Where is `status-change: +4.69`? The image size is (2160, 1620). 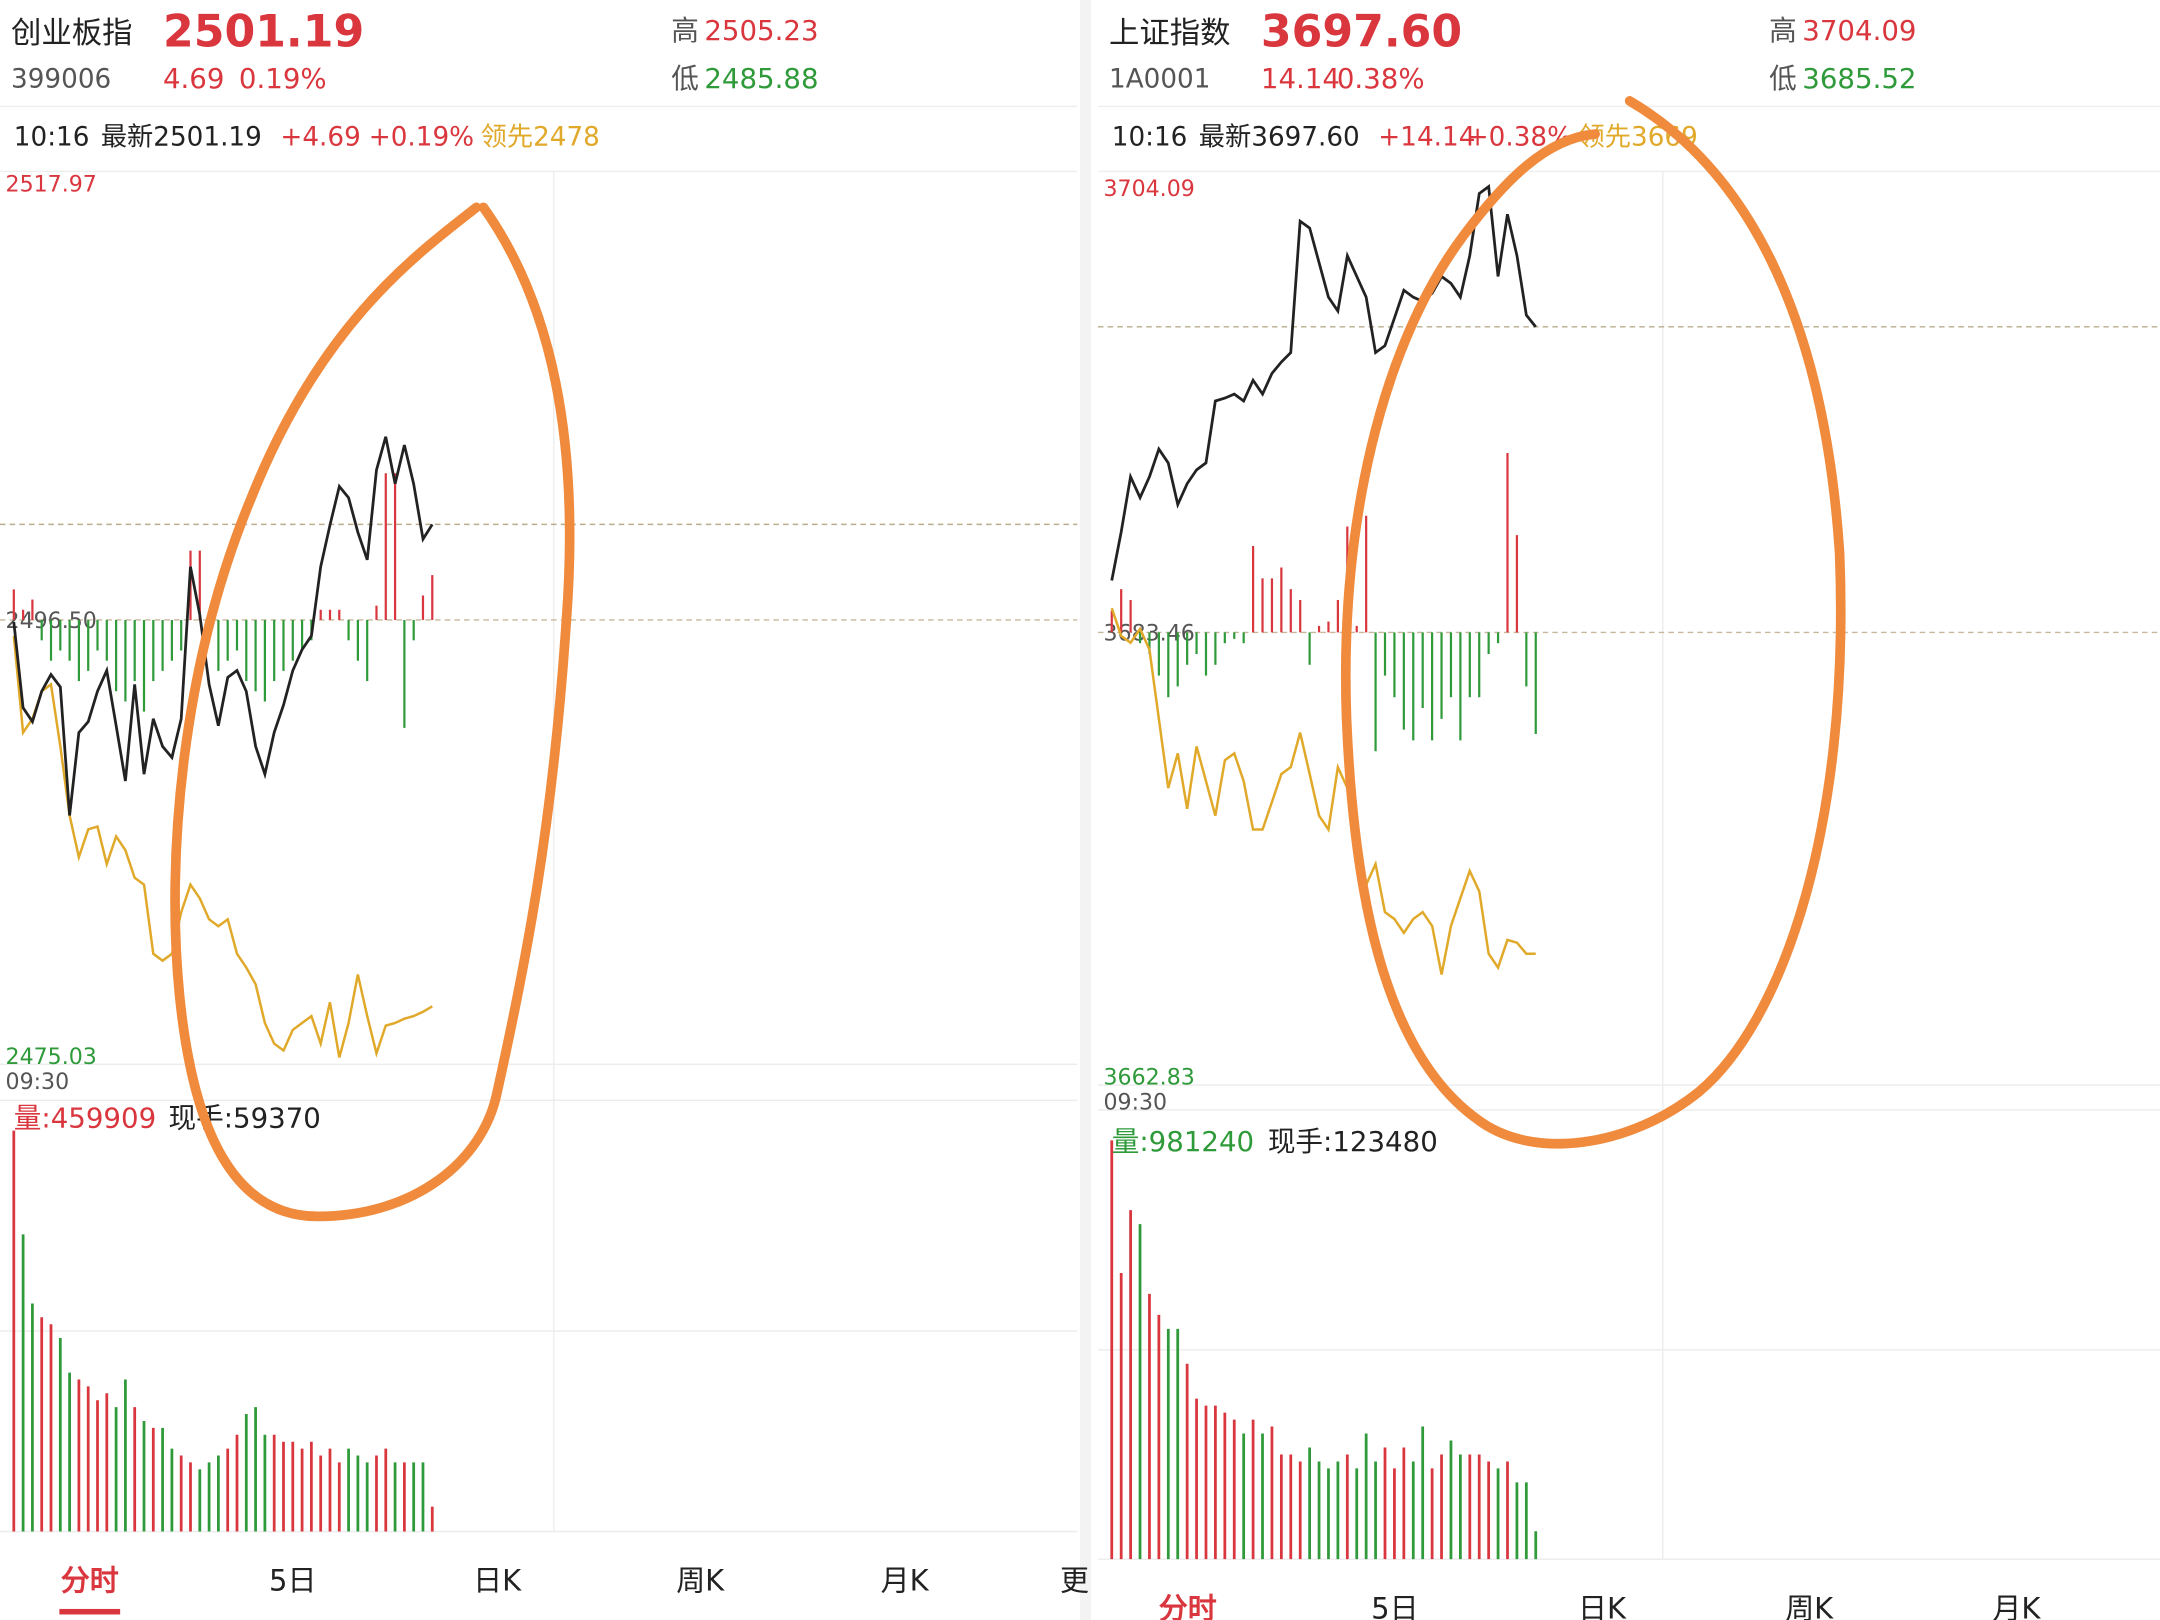
status-change: +4.69 is located at coordinates (320, 138).